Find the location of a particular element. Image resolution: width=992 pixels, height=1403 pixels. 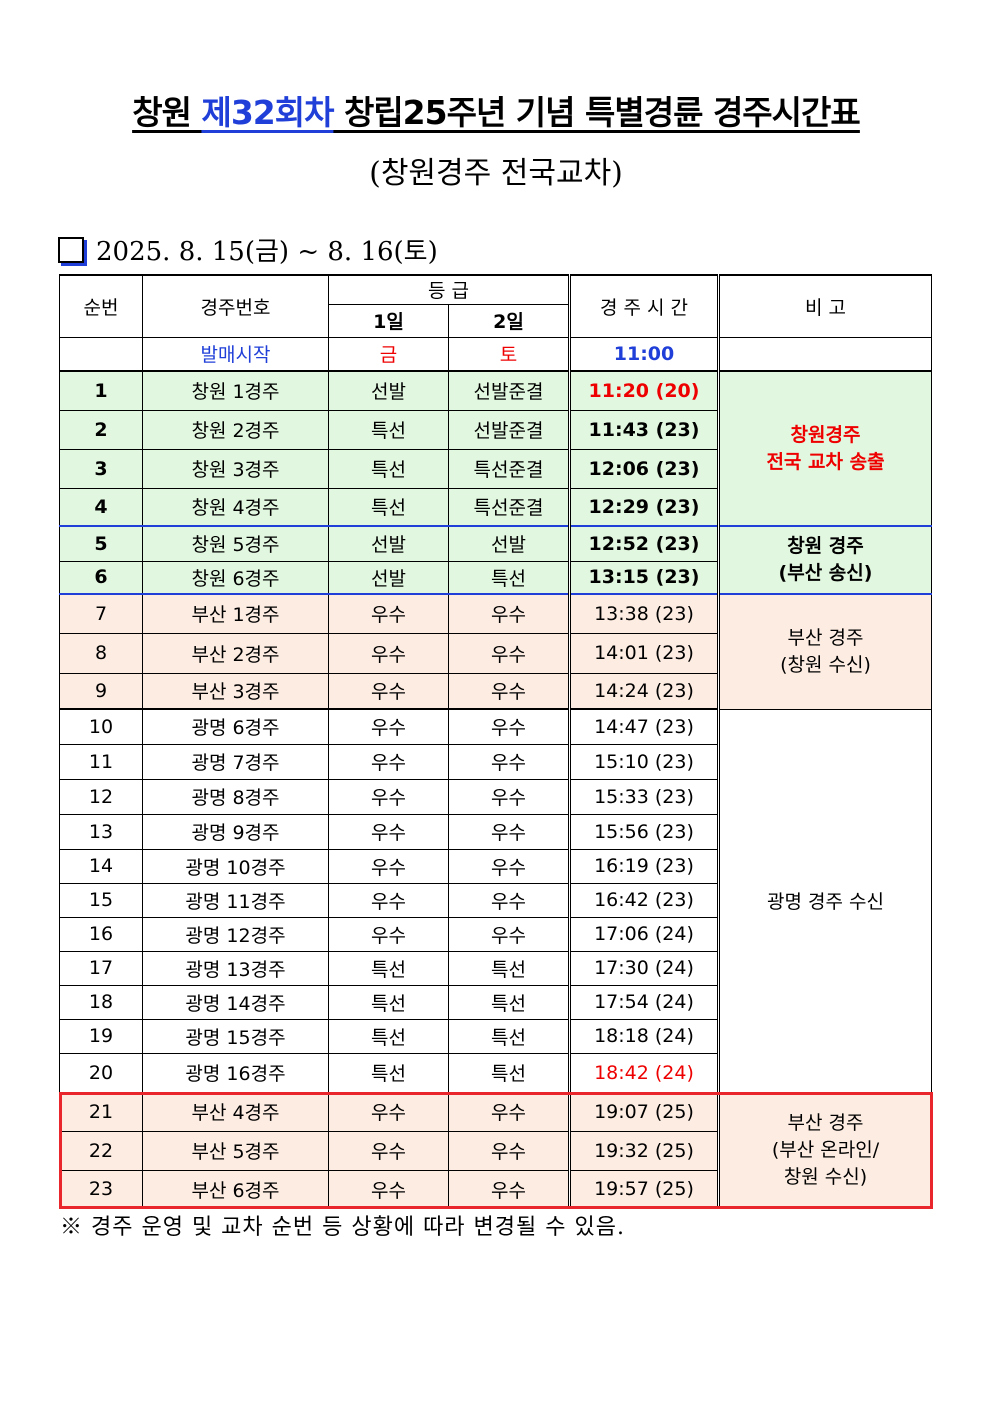

sale-row-note is located at coordinates (825, 354).